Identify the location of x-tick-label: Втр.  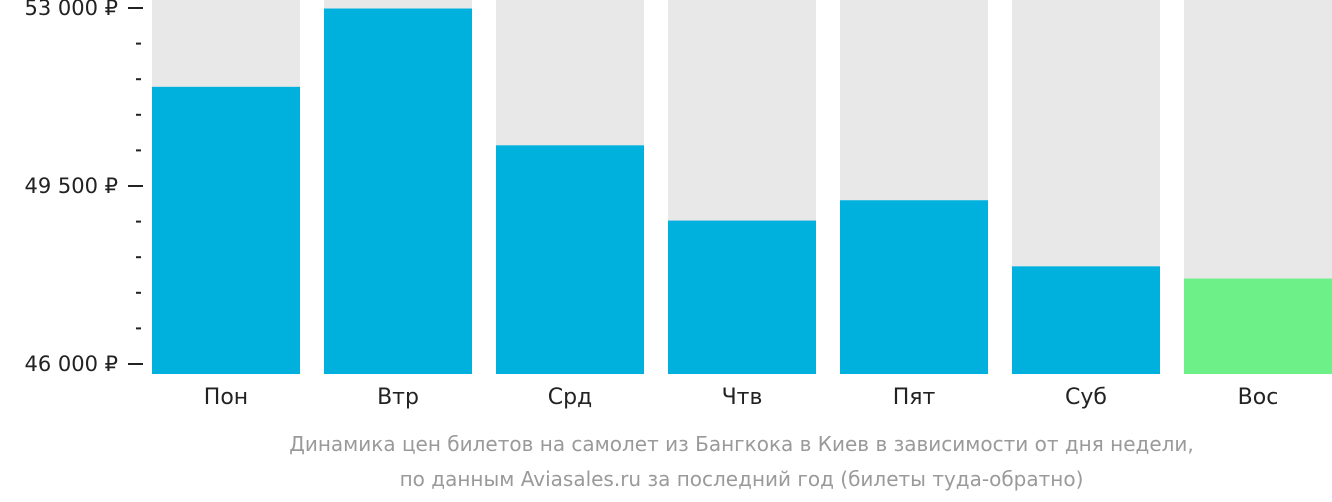
(398, 397).